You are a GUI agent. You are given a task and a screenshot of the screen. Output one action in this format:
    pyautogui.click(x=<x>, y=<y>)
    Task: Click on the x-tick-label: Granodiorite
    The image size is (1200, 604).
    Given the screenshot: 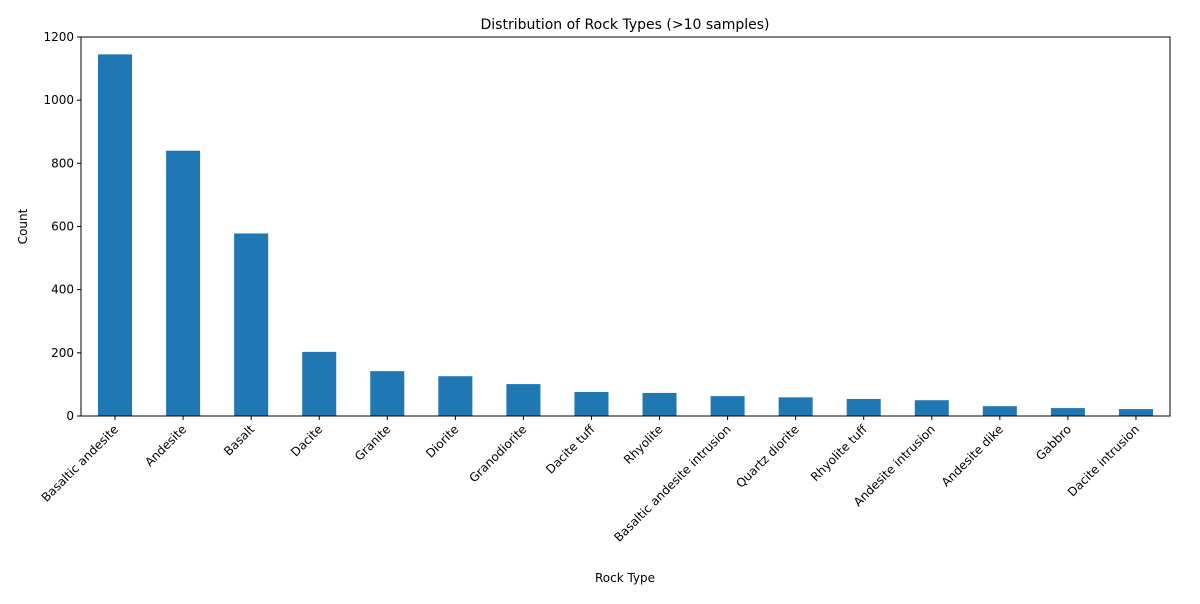 What is the action you would take?
    pyautogui.click(x=497, y=453)
    